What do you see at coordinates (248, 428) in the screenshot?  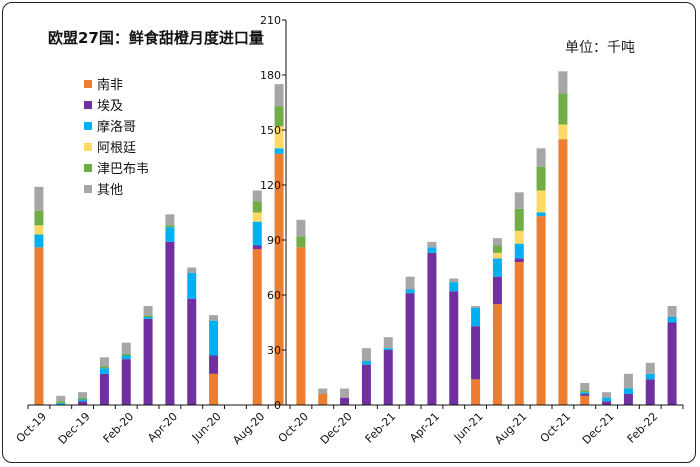 I see `x-tick-label: Aug-20` at bounding box center [248, 428].